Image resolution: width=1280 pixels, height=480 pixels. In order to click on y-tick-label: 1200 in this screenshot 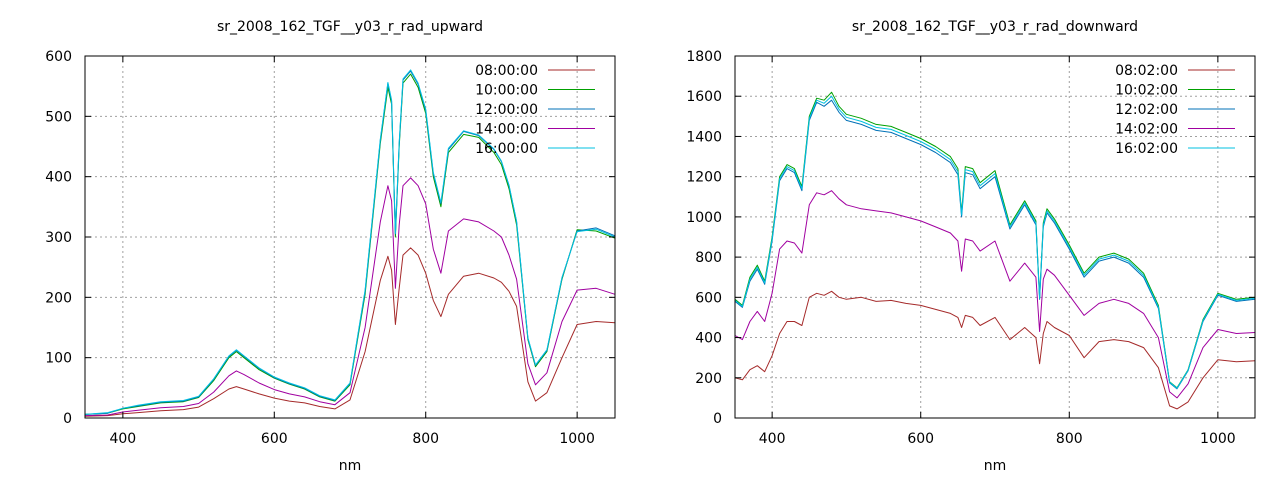, I will do `click(704, 178)`.